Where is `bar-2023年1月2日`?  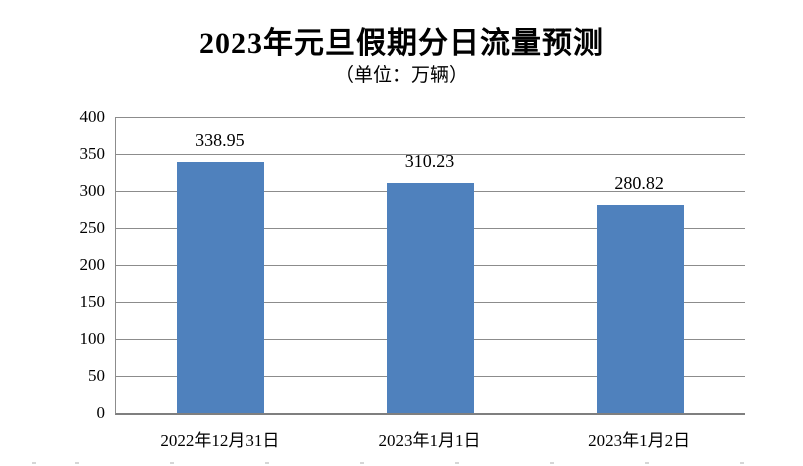 bar-2023年1月2日 is located at coordinates (640, 309).